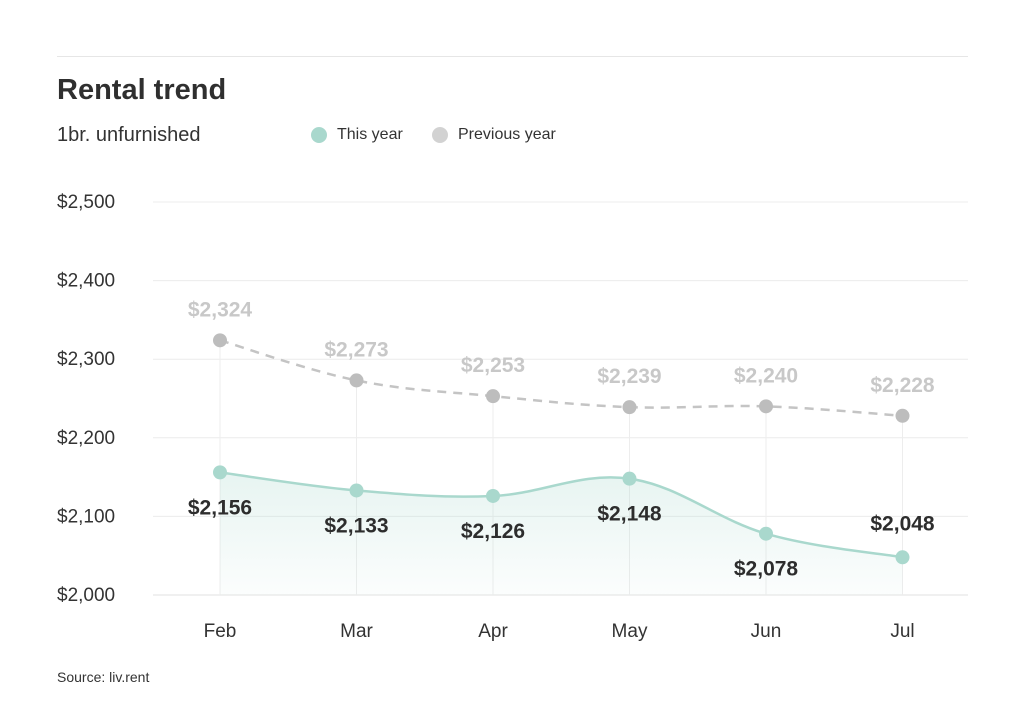 The image size is (1024, 717). I want to click on legend-this-year-label: This year, so click(370, 134).